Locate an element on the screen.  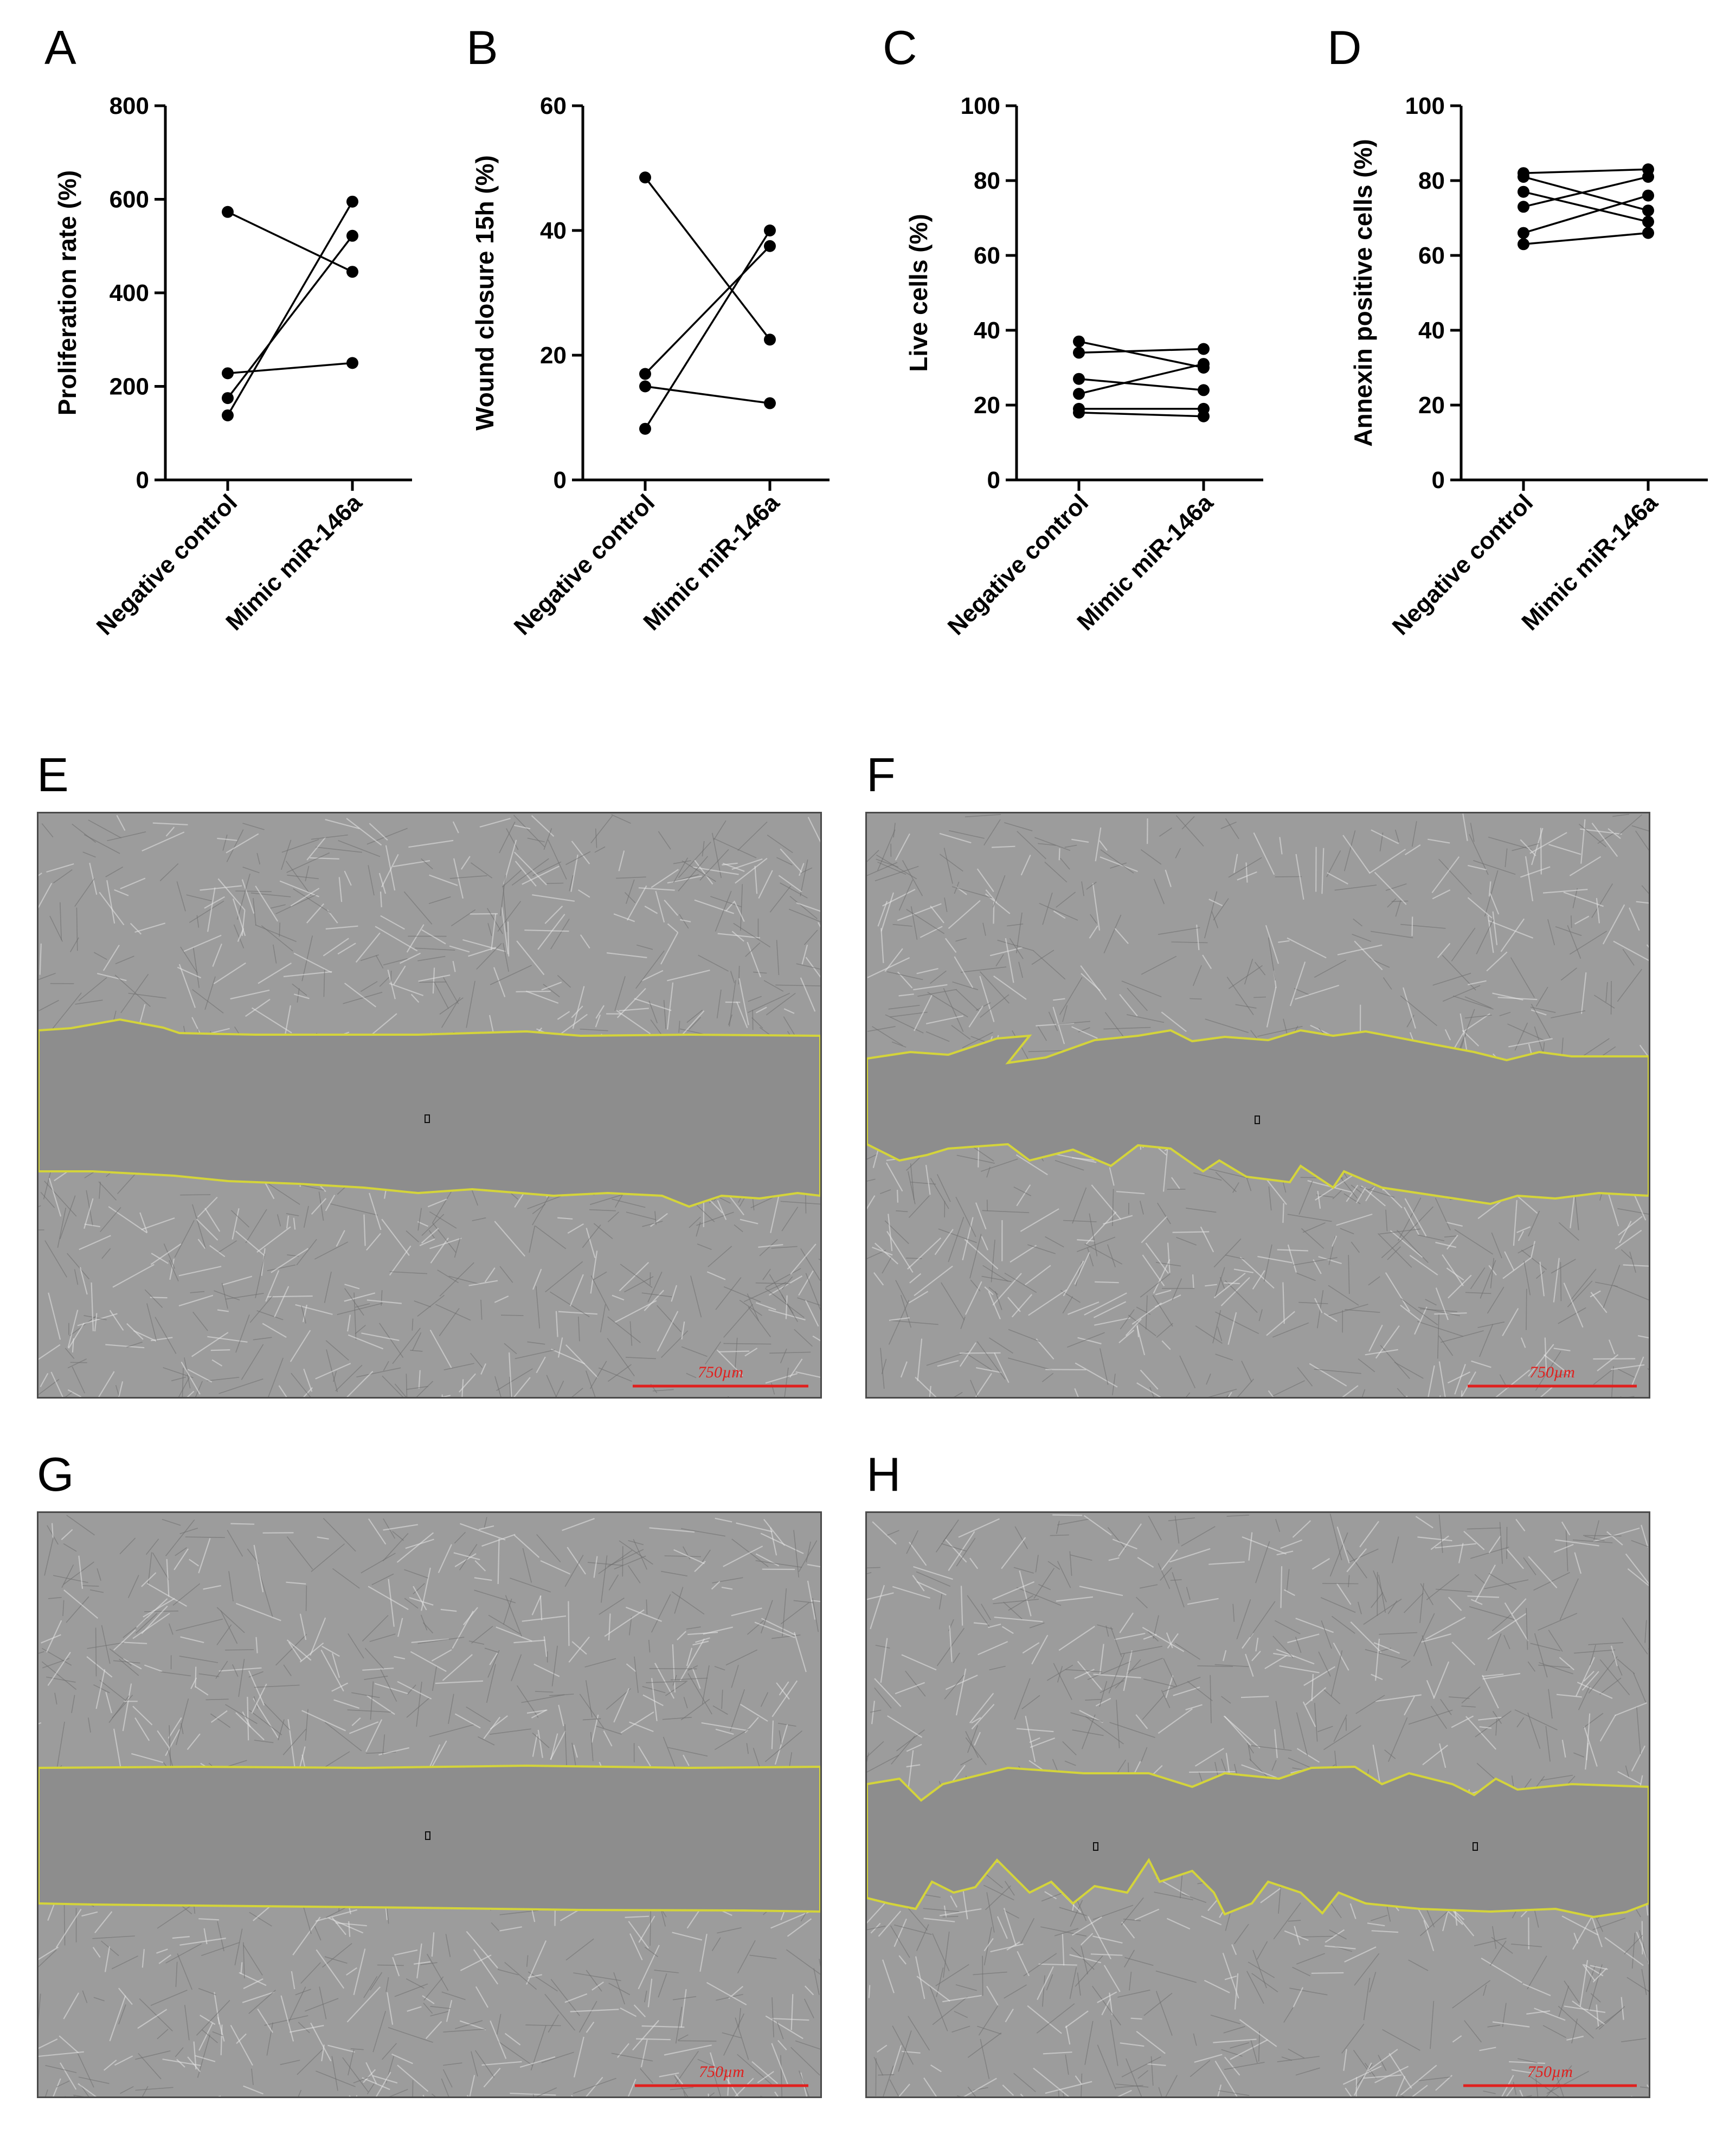
y-axis-label: Proliferation rate (%) is located at coordinates (67, 292).